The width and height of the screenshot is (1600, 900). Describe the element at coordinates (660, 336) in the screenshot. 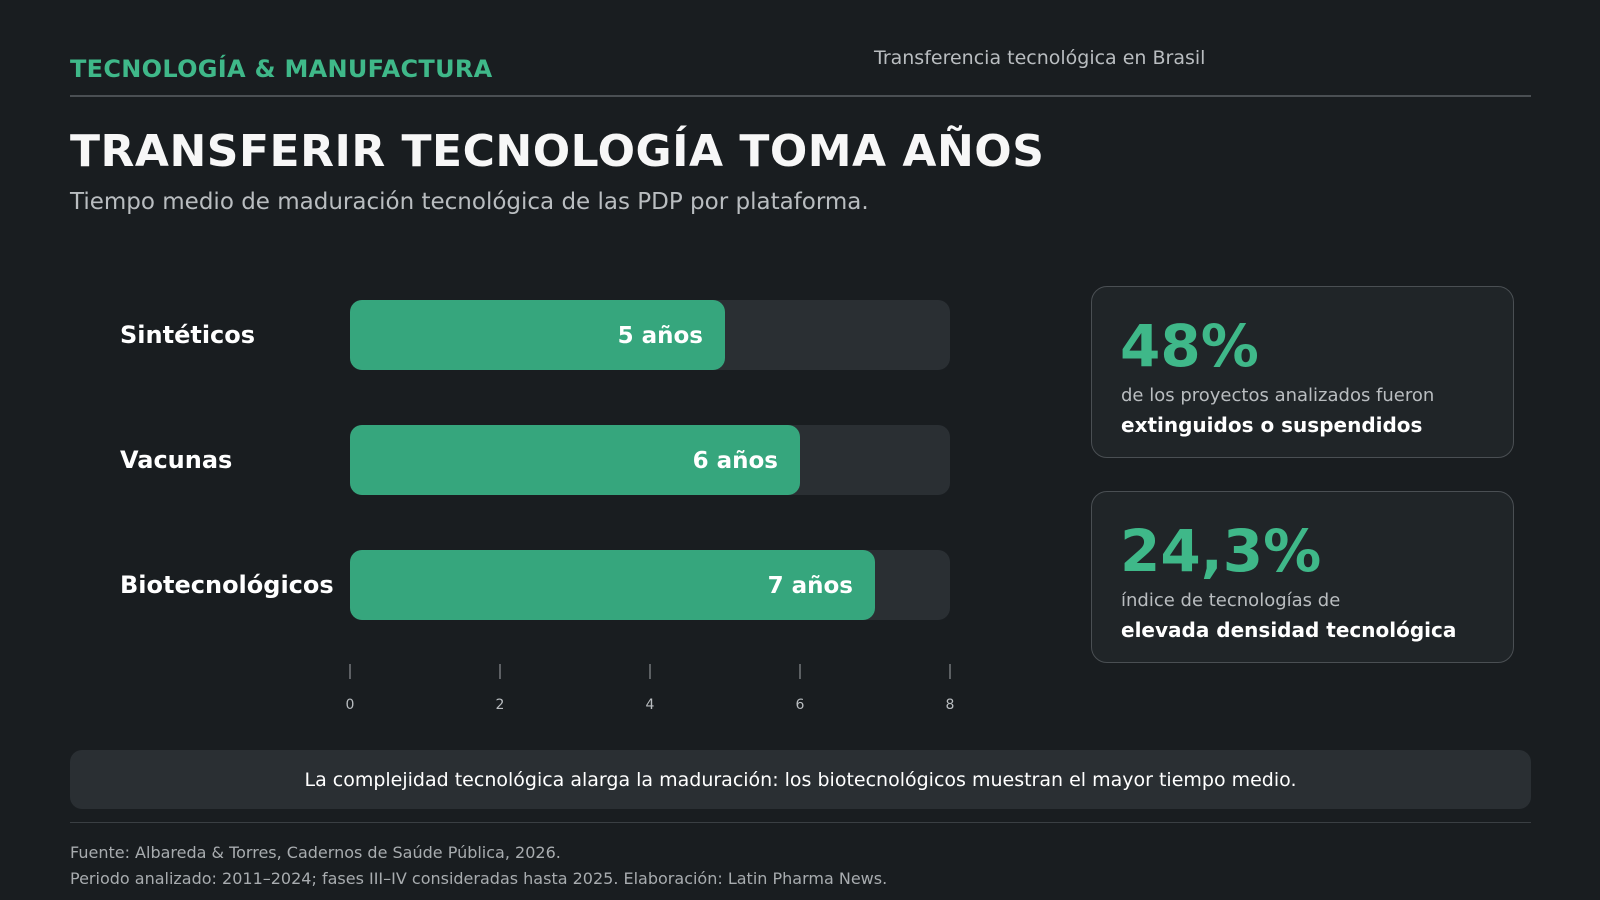

I see `value-label-sinteticos: 5 años` at that location.